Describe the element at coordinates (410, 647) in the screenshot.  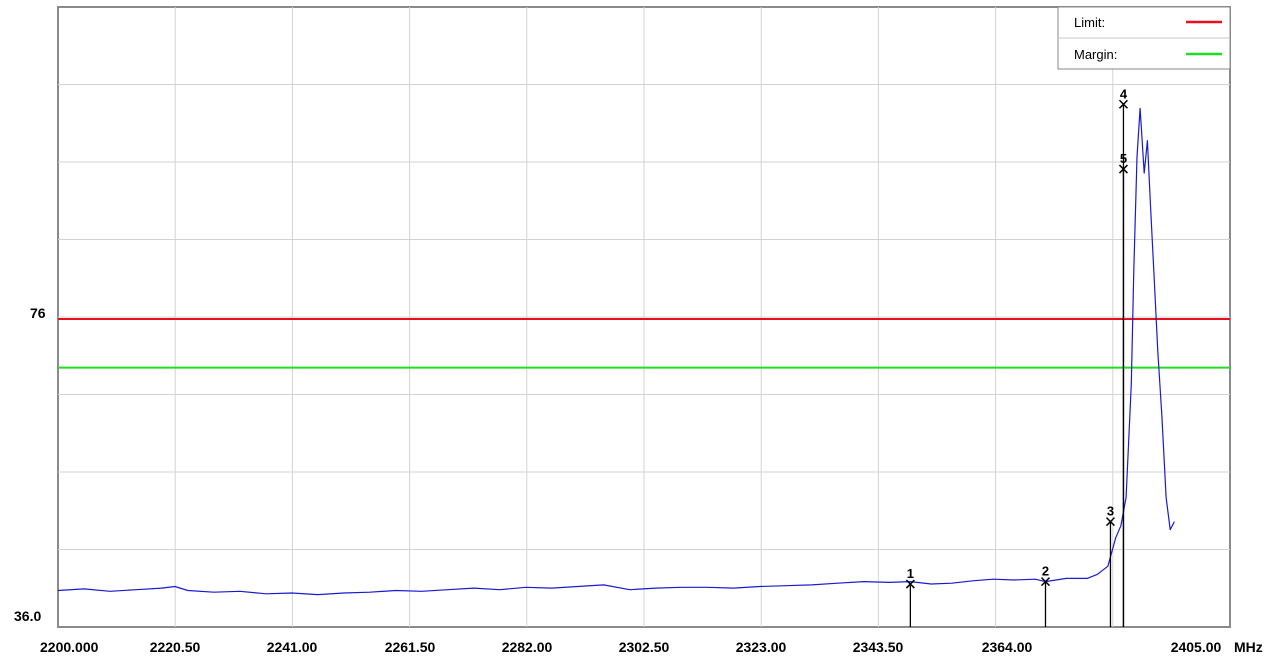
I see `x-tick-label: 2261.50` at that location.